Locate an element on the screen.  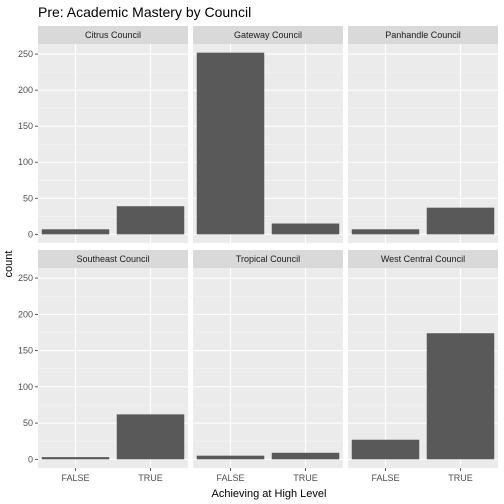
facet-strip-label: Gateway Council is located at coordinates (268, 35).